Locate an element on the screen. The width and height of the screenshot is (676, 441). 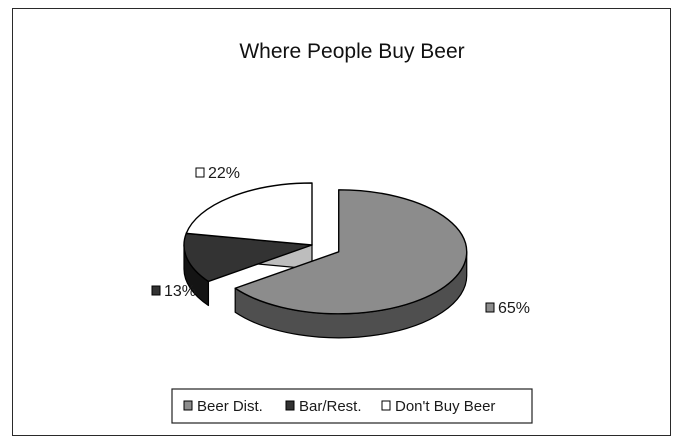
data-label-text: 22% is located at coordinates (224, 173).